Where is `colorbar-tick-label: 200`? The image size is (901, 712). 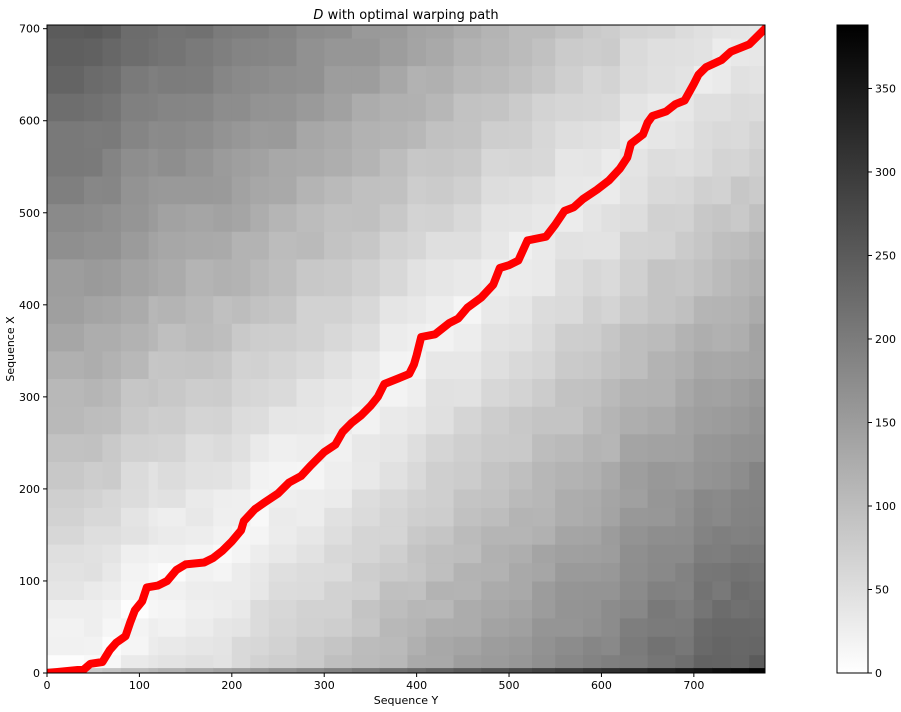 colorbar-tick-label: 200 is located at coordinates (885, 339).